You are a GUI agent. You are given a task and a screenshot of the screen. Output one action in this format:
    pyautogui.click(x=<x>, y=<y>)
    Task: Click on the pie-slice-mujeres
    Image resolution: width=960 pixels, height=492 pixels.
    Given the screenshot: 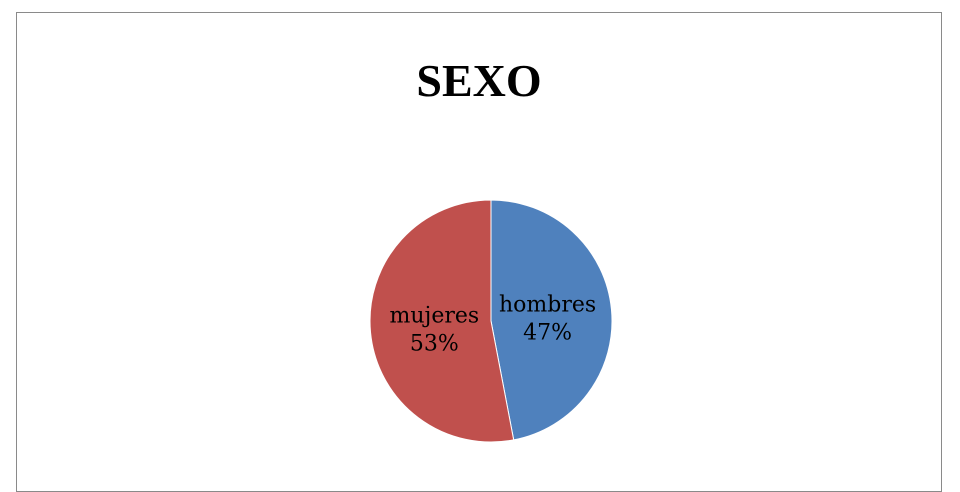 What is the action you would take?
    pyautogui.click(x=442, y=321)
    